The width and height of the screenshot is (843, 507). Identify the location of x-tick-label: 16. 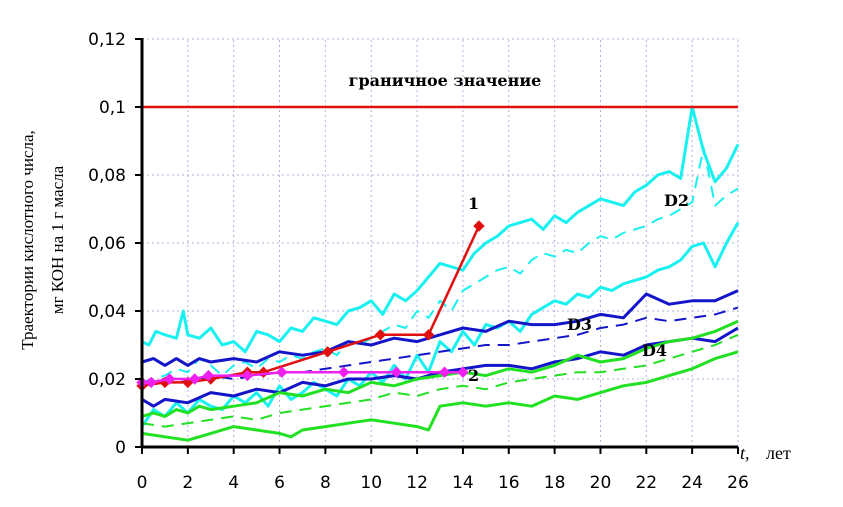
(509, 483).